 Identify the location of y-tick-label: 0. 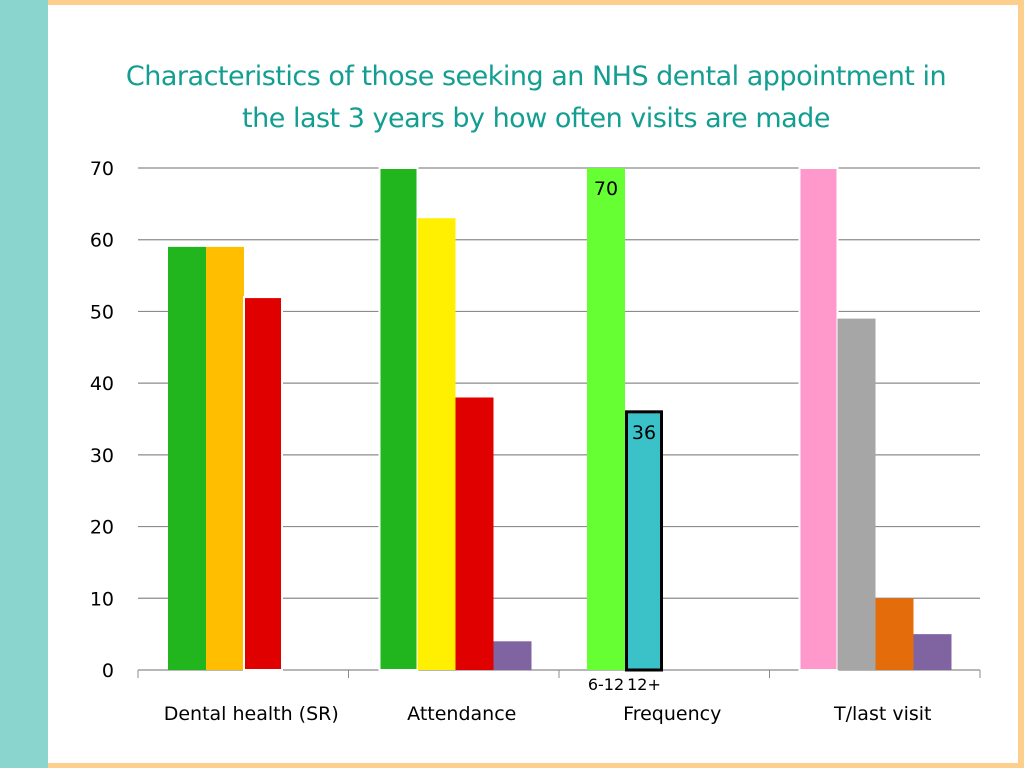
(108, 671).